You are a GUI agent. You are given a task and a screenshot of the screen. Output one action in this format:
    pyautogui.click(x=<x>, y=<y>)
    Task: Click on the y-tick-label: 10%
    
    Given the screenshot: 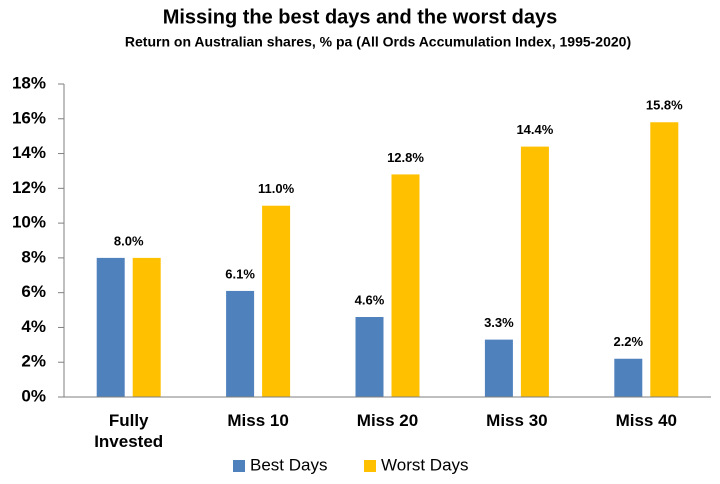 What is the action you would take?
    pyautogui.click(x=29, y=222)
    